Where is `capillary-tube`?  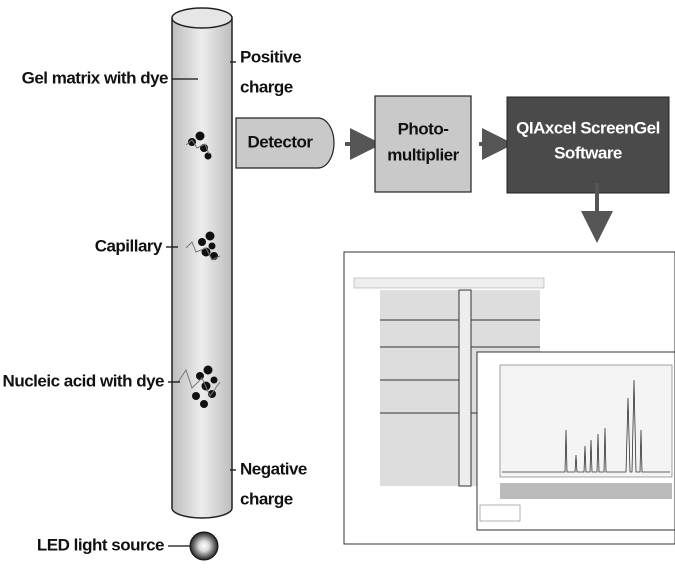 capillary-tube is located at coordinates (202, 263).